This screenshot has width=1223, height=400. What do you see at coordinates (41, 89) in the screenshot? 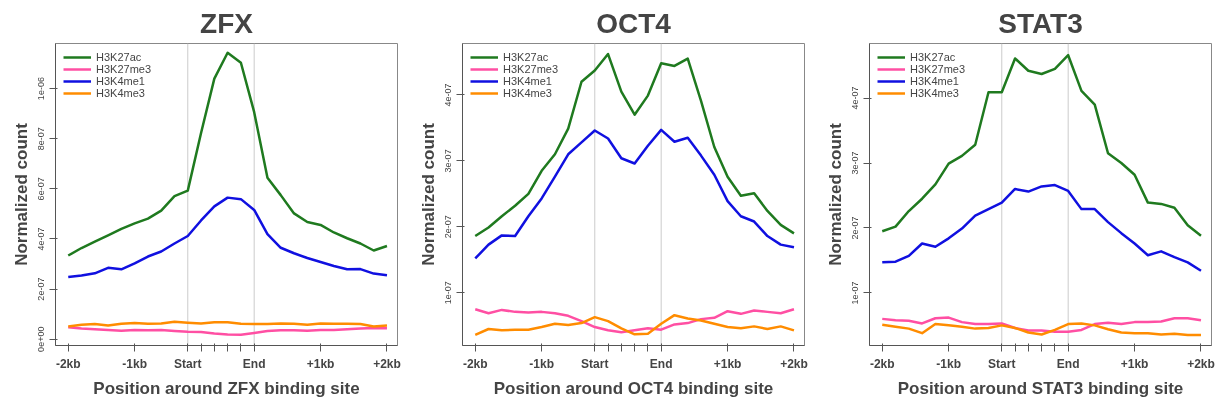
I see `y-tick-label: 1e-06` at bounding box center [41, 89].